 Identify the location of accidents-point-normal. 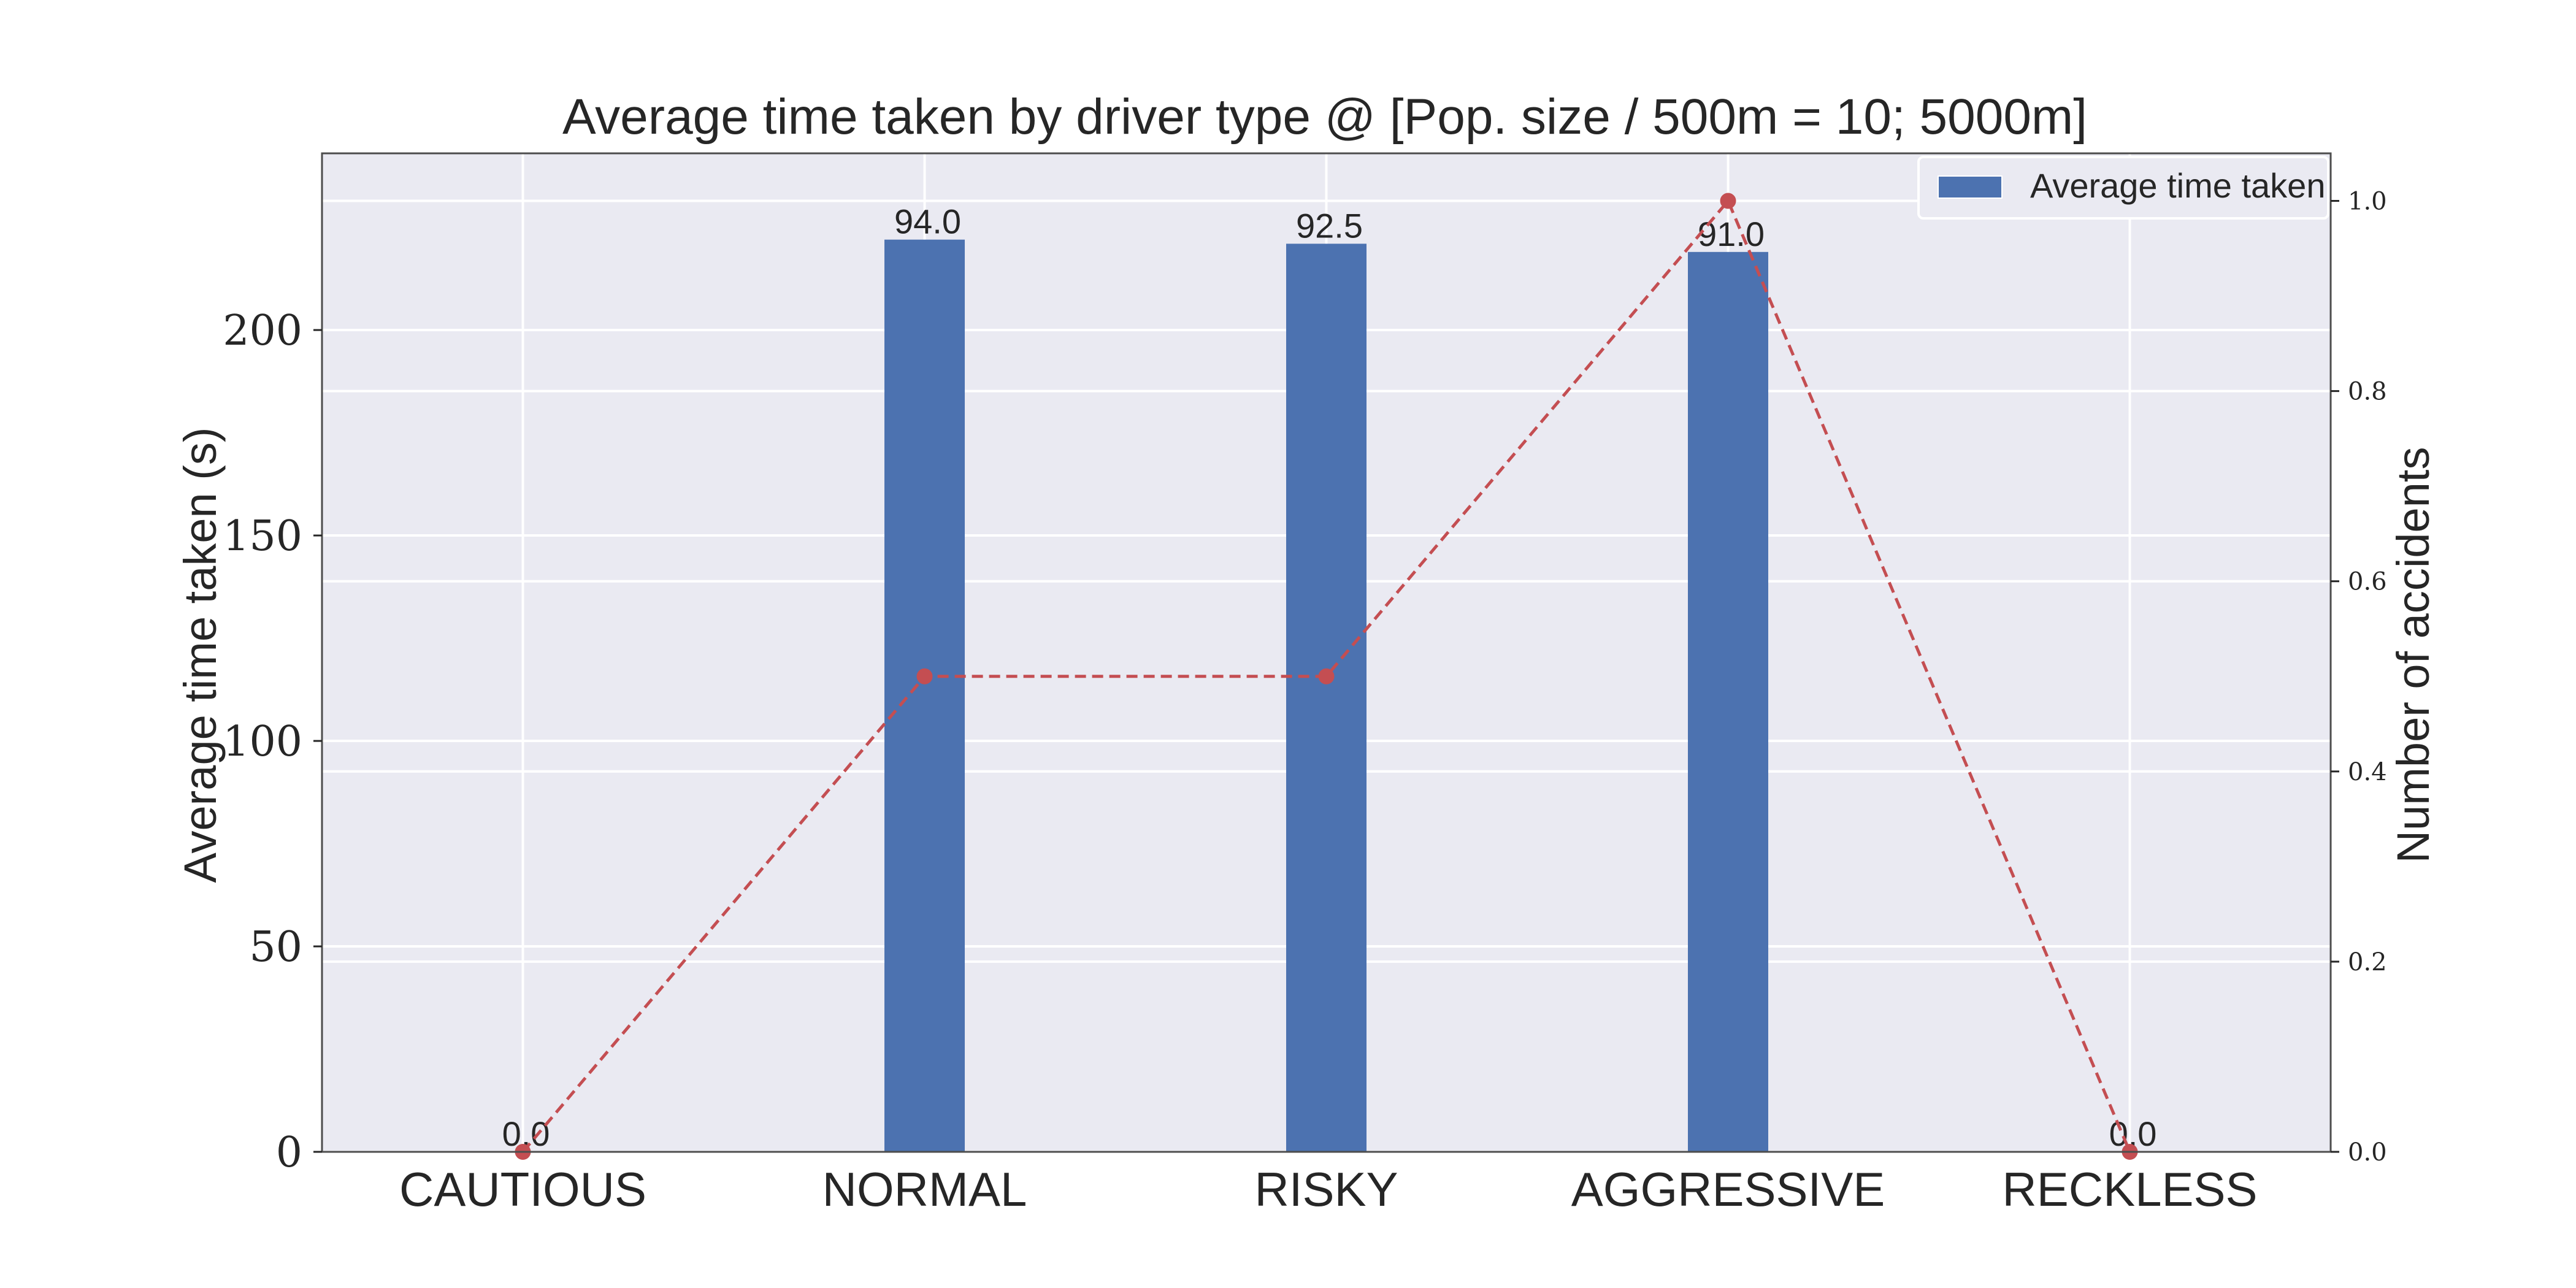
(924, 676).